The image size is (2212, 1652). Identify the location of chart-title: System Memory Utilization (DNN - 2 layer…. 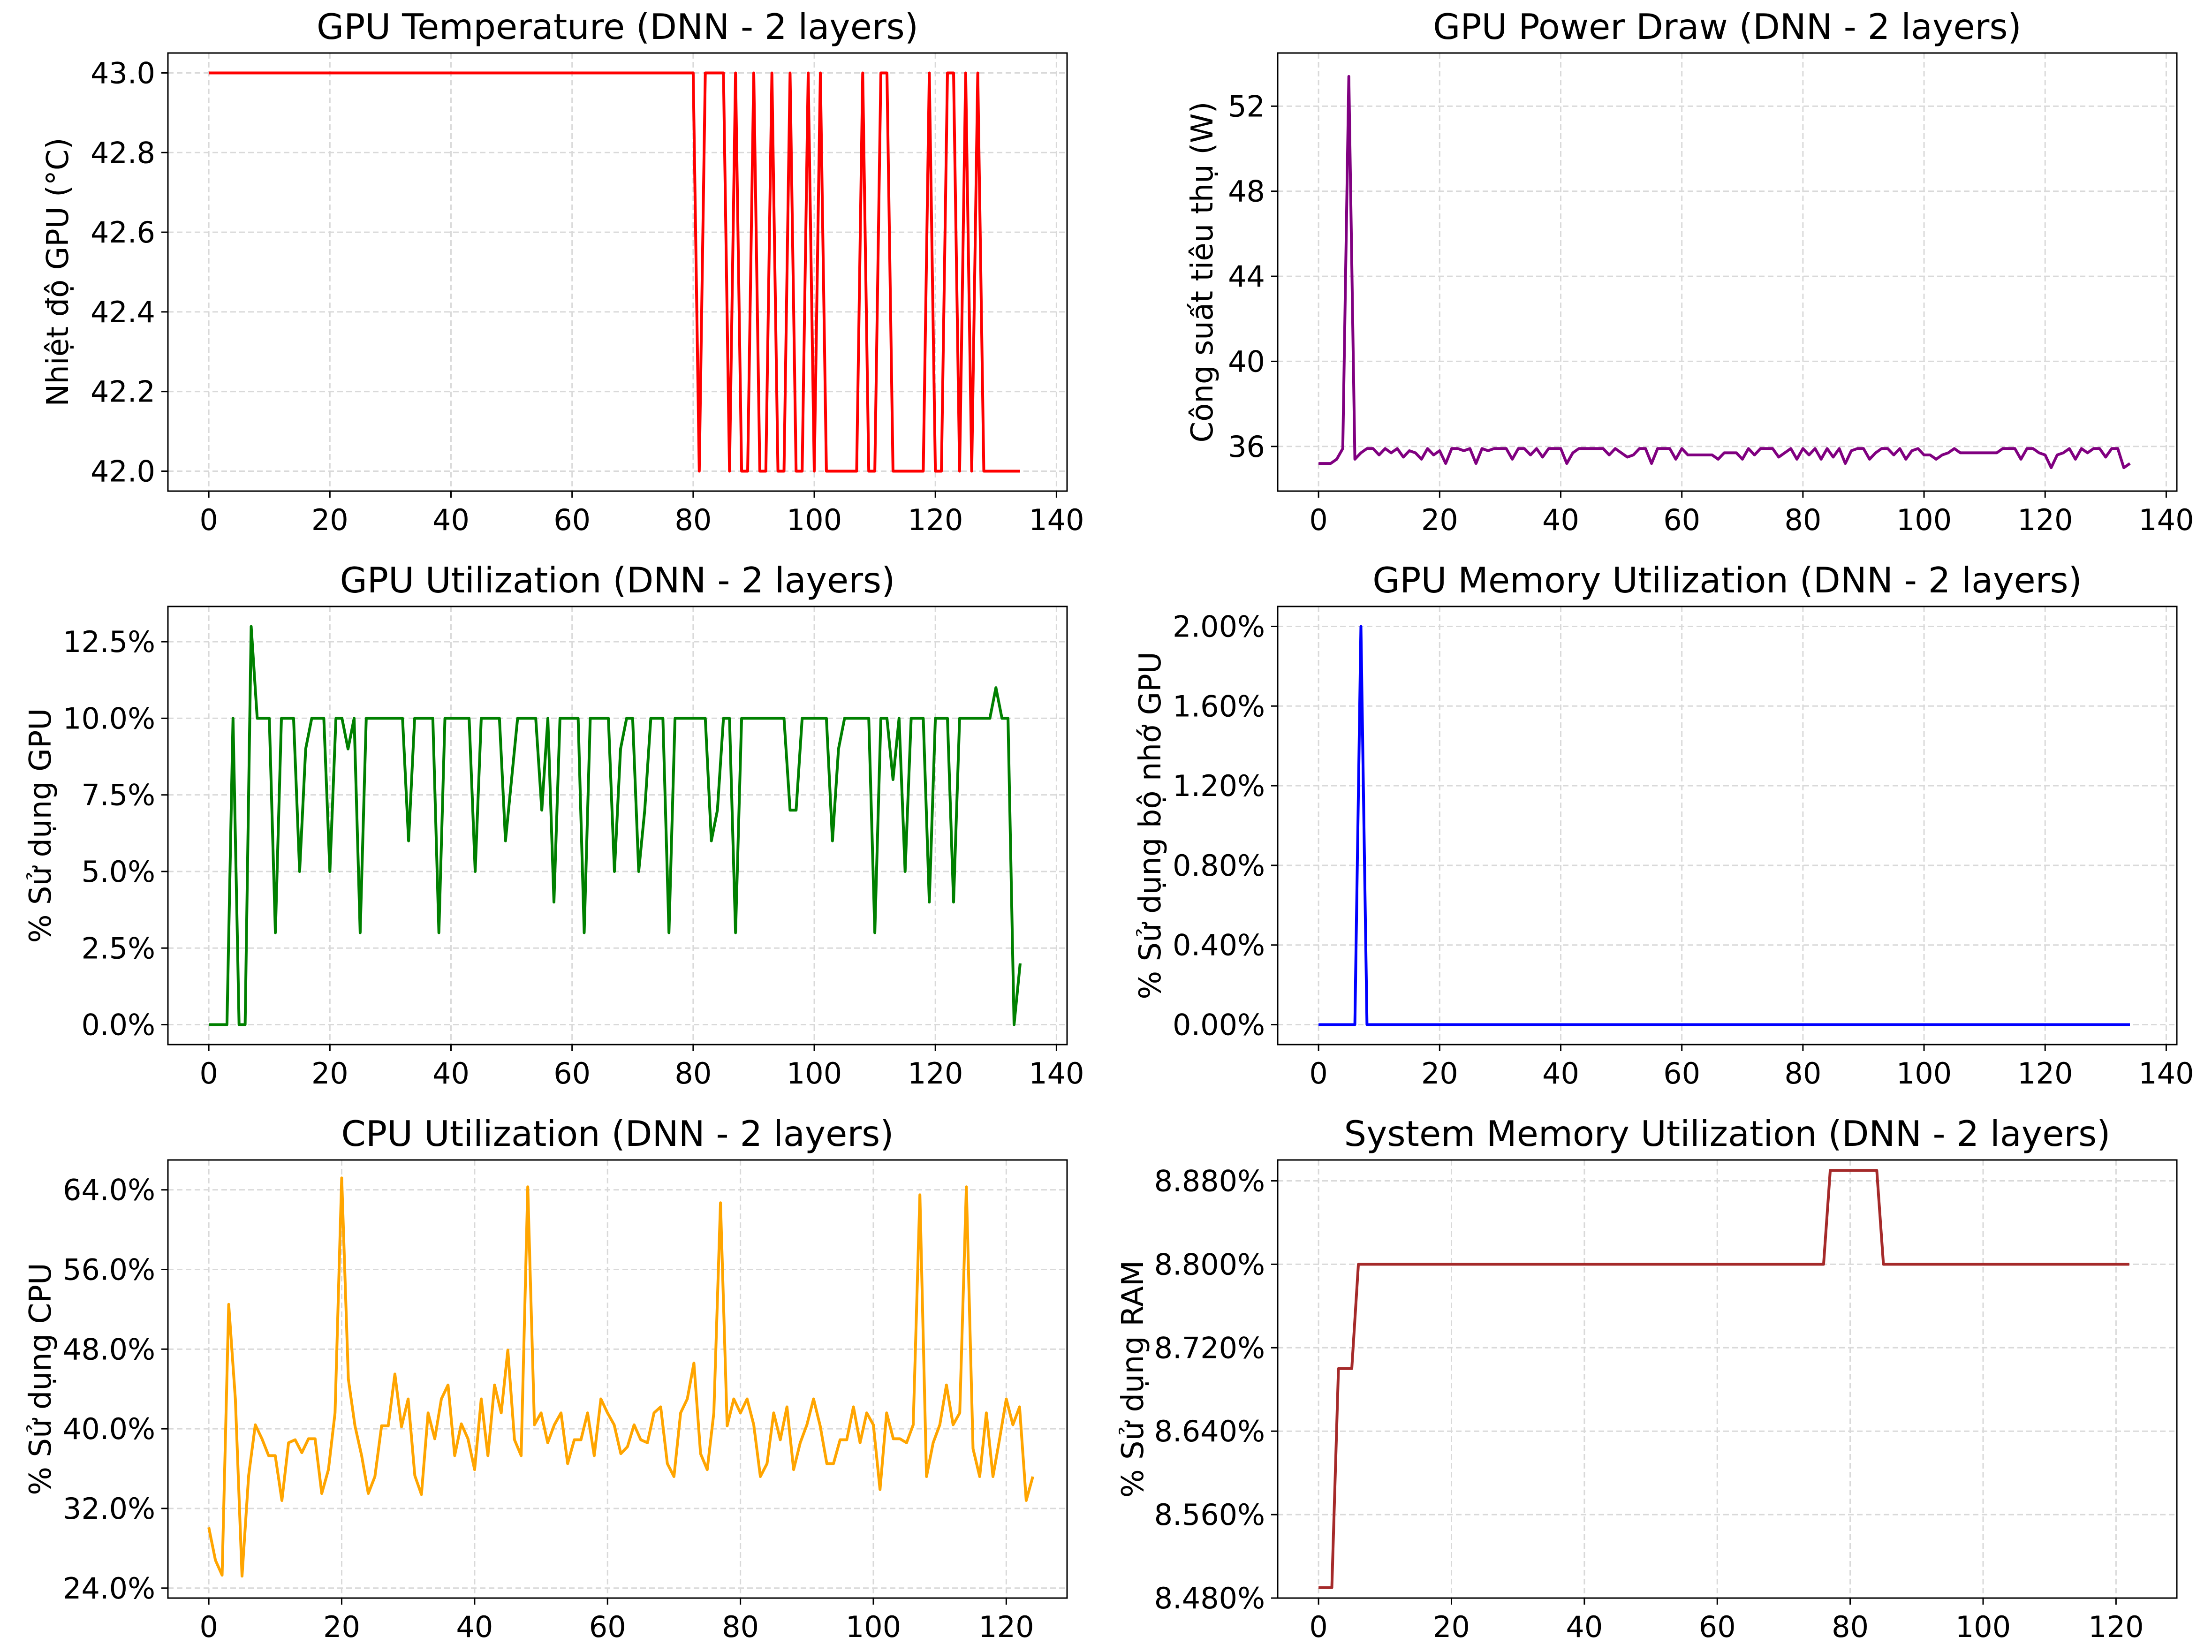
(1727, 1133).